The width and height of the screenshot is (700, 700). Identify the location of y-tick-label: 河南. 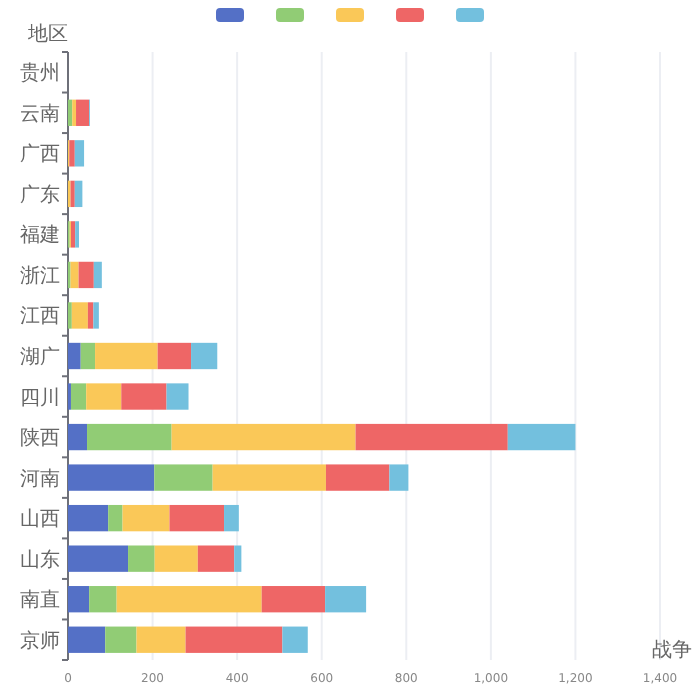
(40, 478).